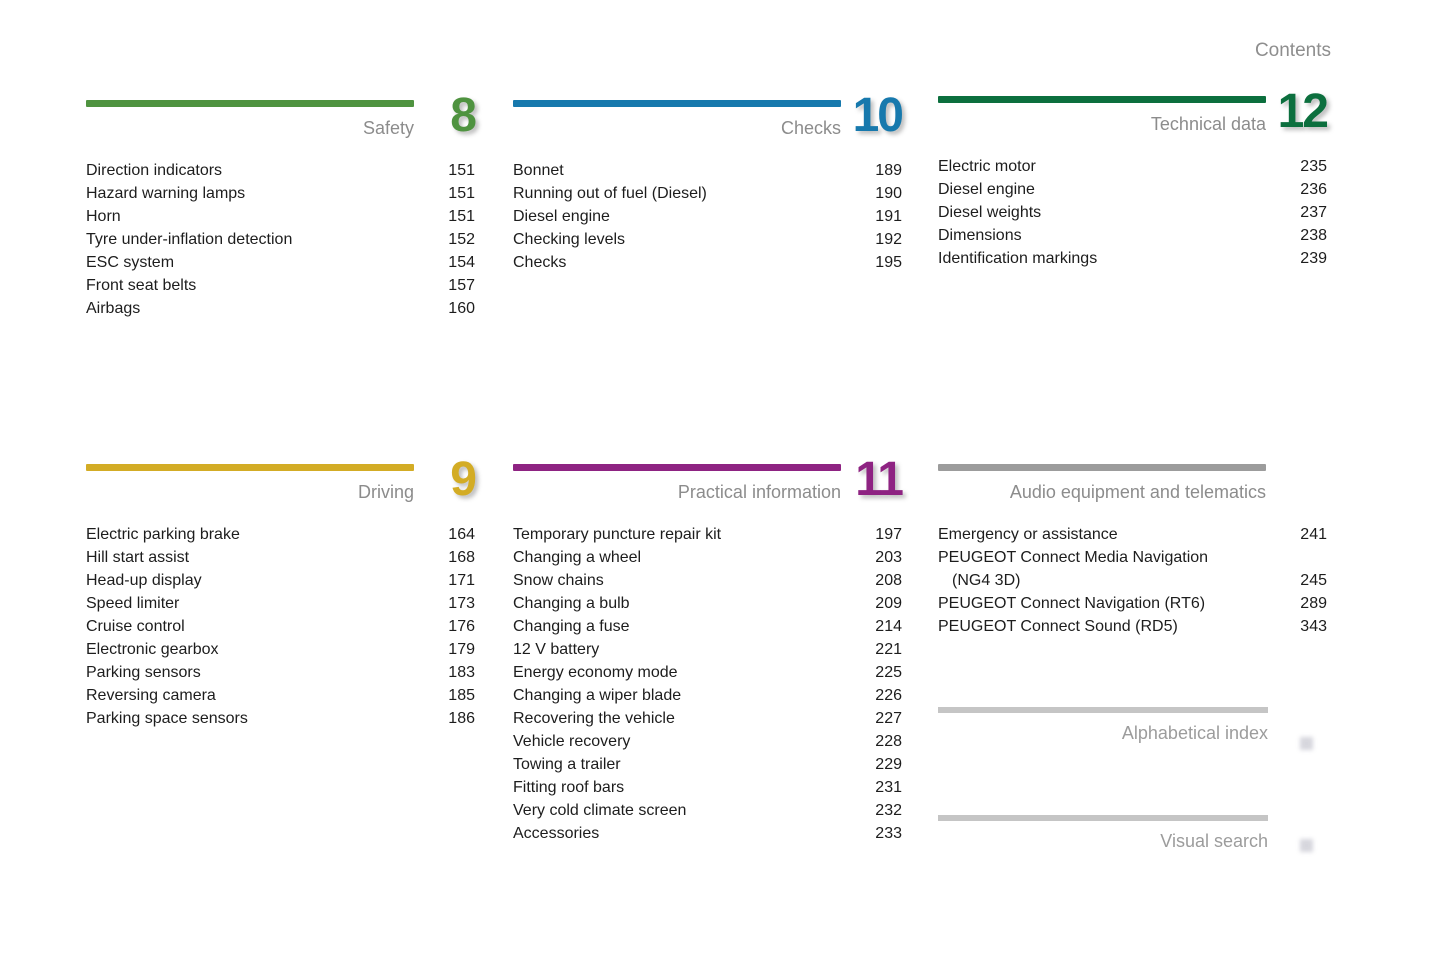 The width and height of the screenshot is (1445, 964). What do you see at coordinates (1125, 728) in the screenshot?
I see `alphabetical-index-link: Alphabetical index` at bounding box center [1125, 728].